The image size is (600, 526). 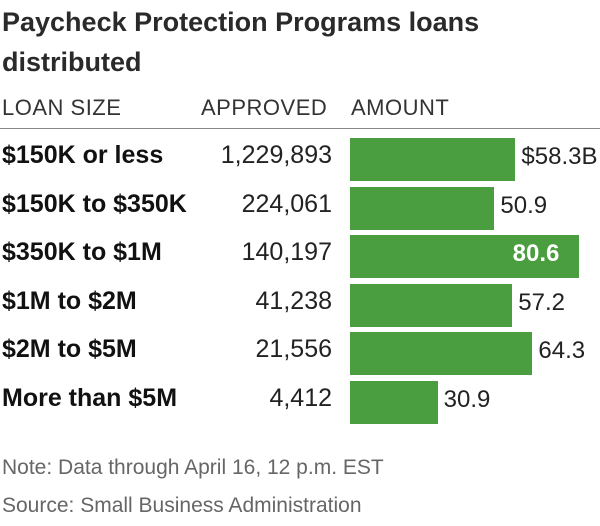 What do you see at coordinates (82, 252) in the screenshot?
I see `category-label: $350K to $1M` at bounding box center [82, 252].